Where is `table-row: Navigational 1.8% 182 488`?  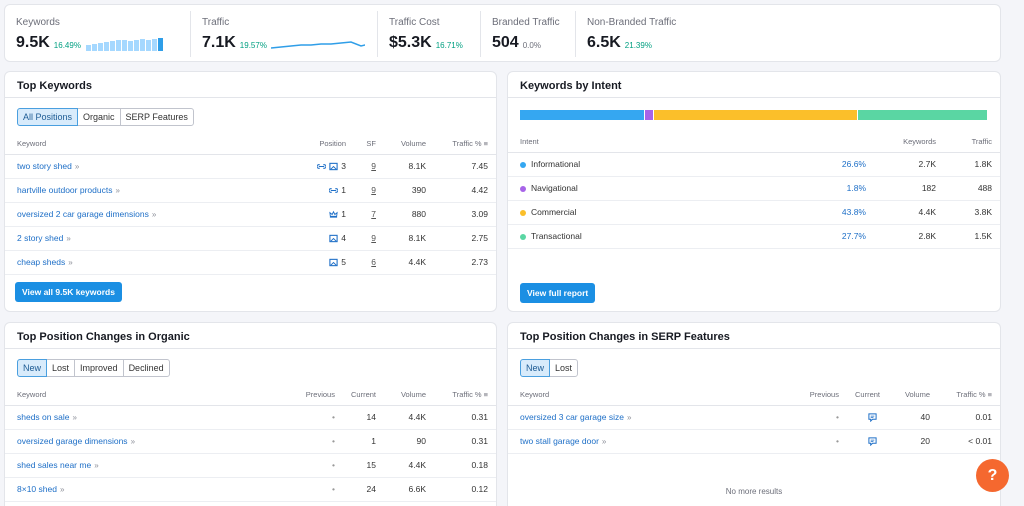
table-row: Navigational 1.8% 182 488 is located at coordinates (754, 188).